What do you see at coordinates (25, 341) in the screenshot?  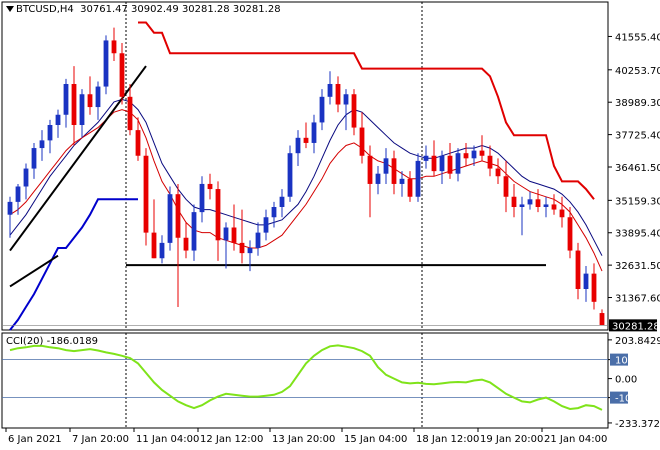 I see `cci-label: CCI(20)` at bounding box center [25, 341].